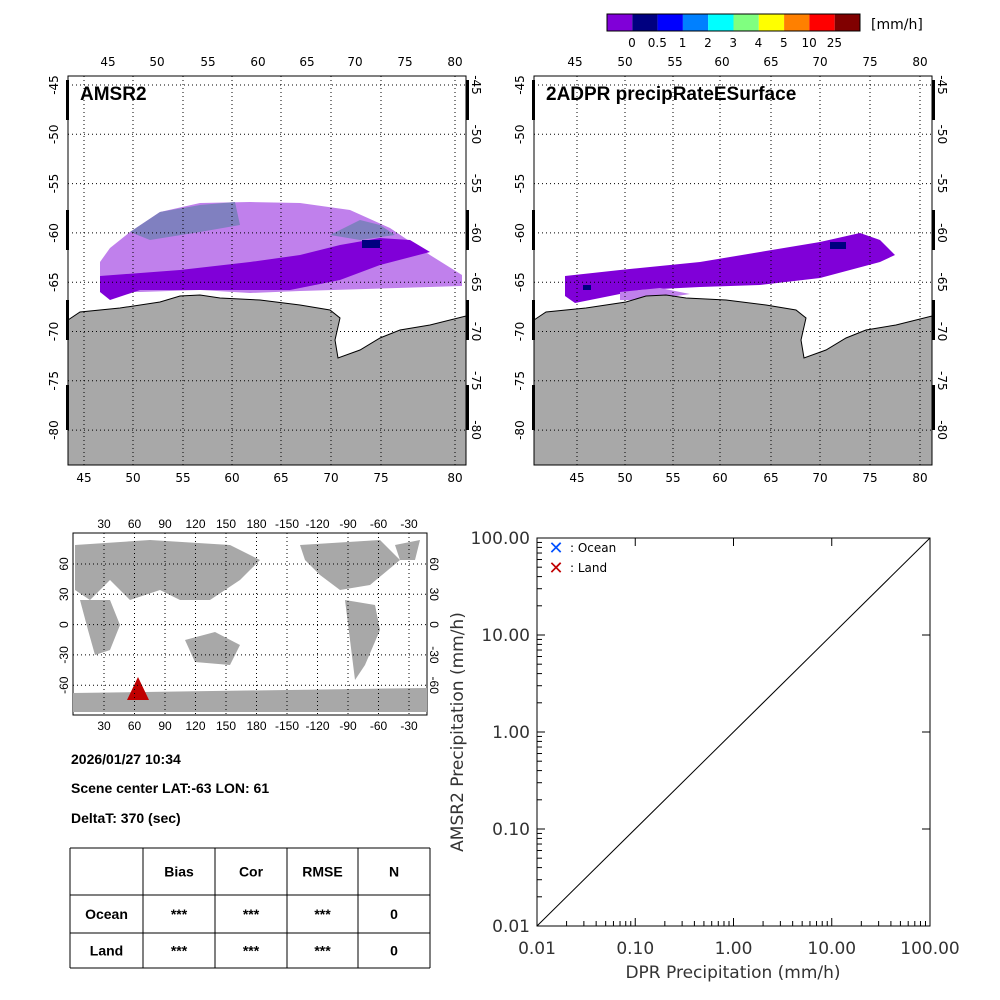  What do you see at coordinates (929, 949) in the screenshot?
I see `x-tick-label: 100.00` at bounding box center [929, 949].